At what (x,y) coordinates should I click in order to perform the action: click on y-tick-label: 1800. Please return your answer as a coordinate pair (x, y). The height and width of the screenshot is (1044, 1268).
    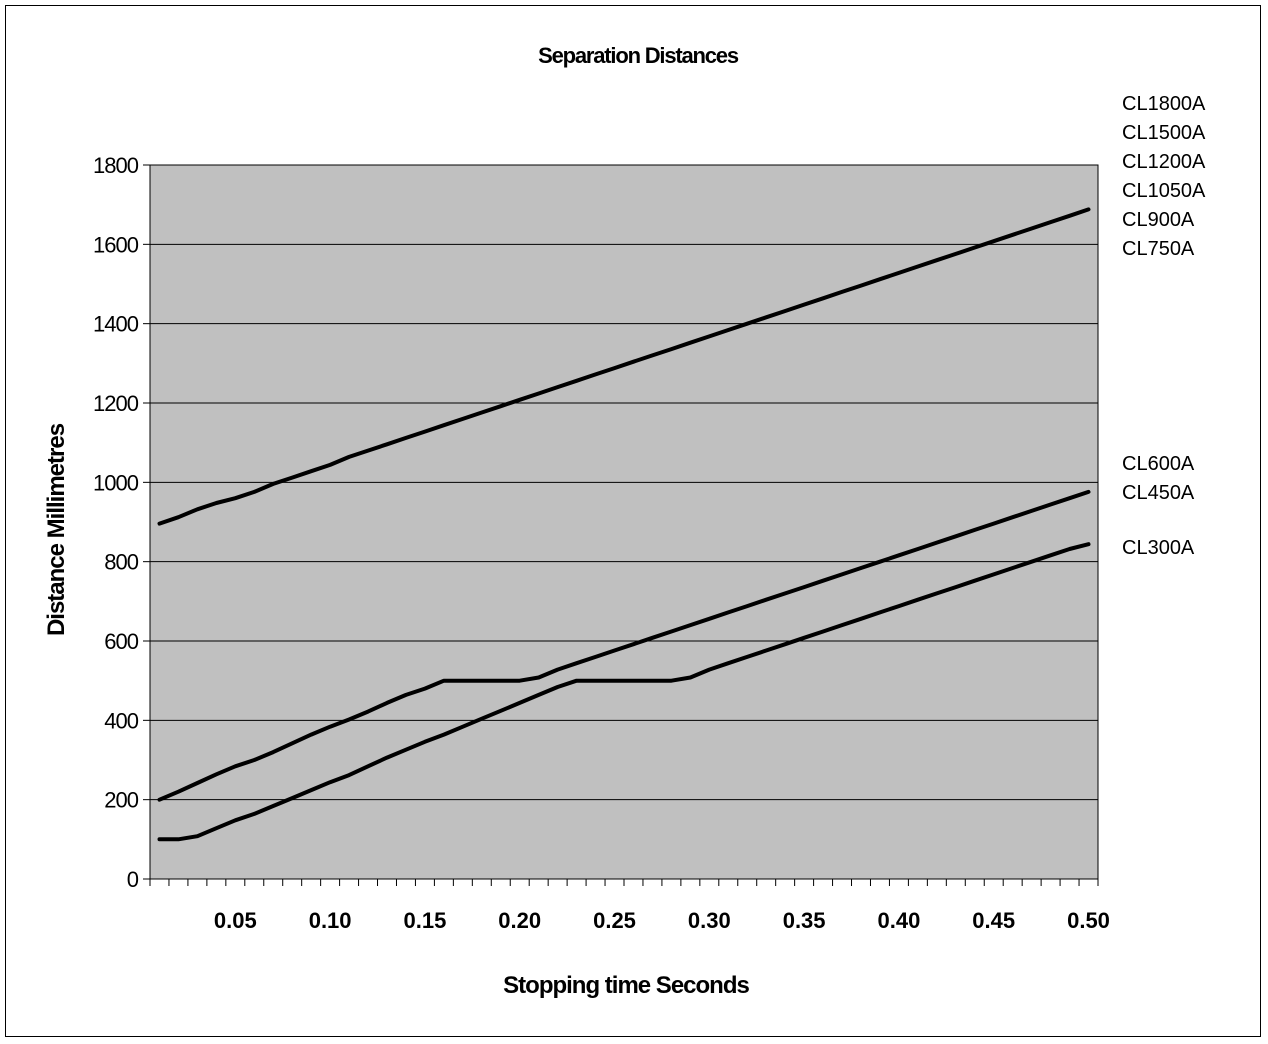
    Looking at the image, I should click on (116, 165).